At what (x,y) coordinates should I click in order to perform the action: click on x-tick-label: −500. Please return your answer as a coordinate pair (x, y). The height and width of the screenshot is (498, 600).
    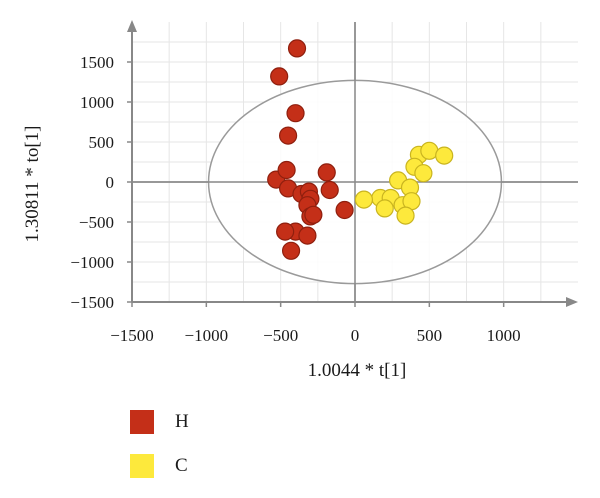
    Looking at the image, I should click on (280, 335).